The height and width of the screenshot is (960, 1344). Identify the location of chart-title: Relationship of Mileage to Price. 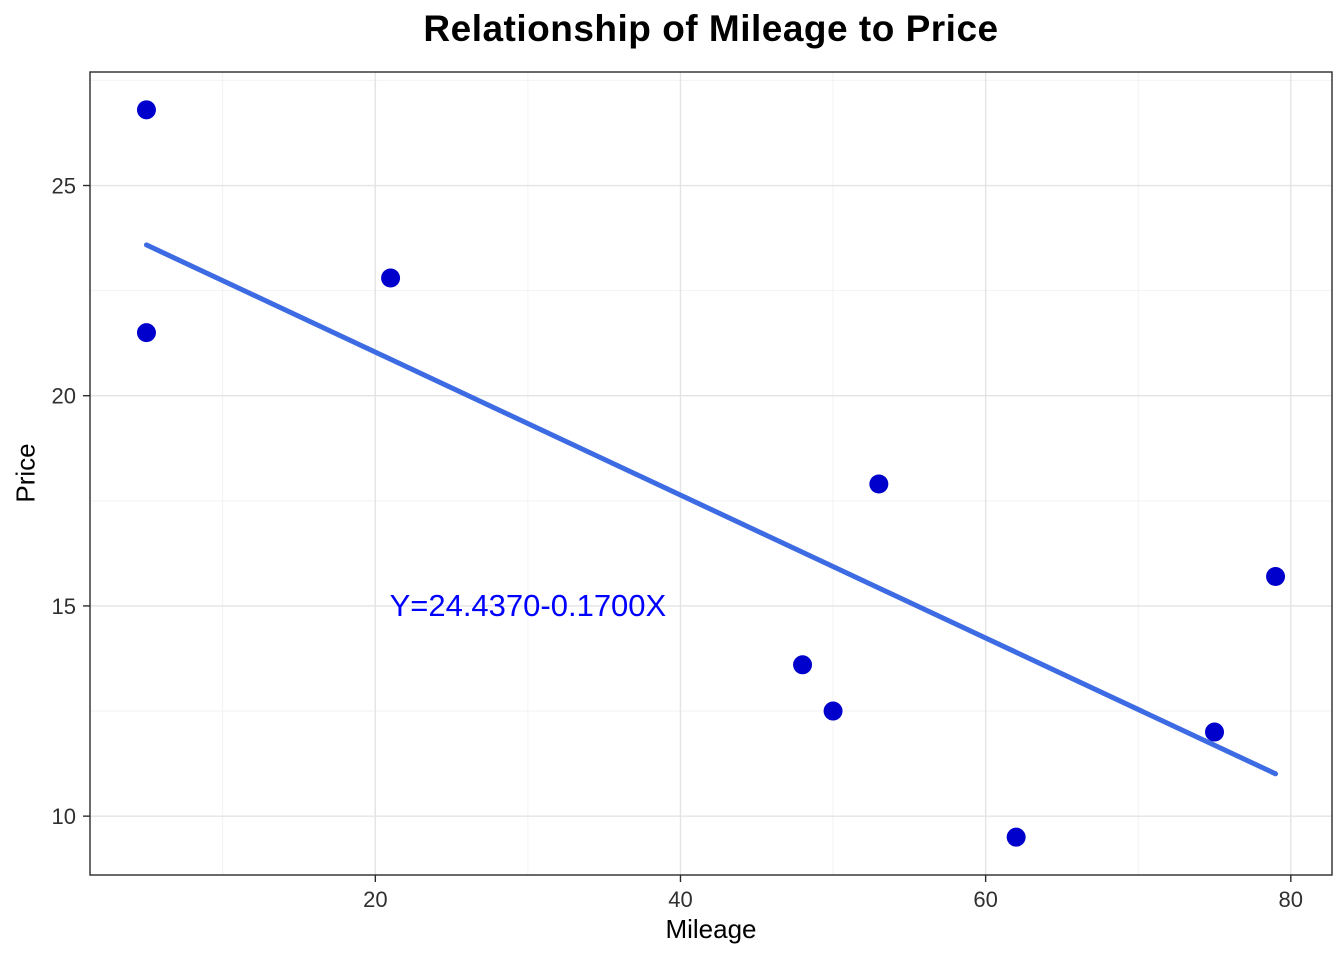
(711, 28).